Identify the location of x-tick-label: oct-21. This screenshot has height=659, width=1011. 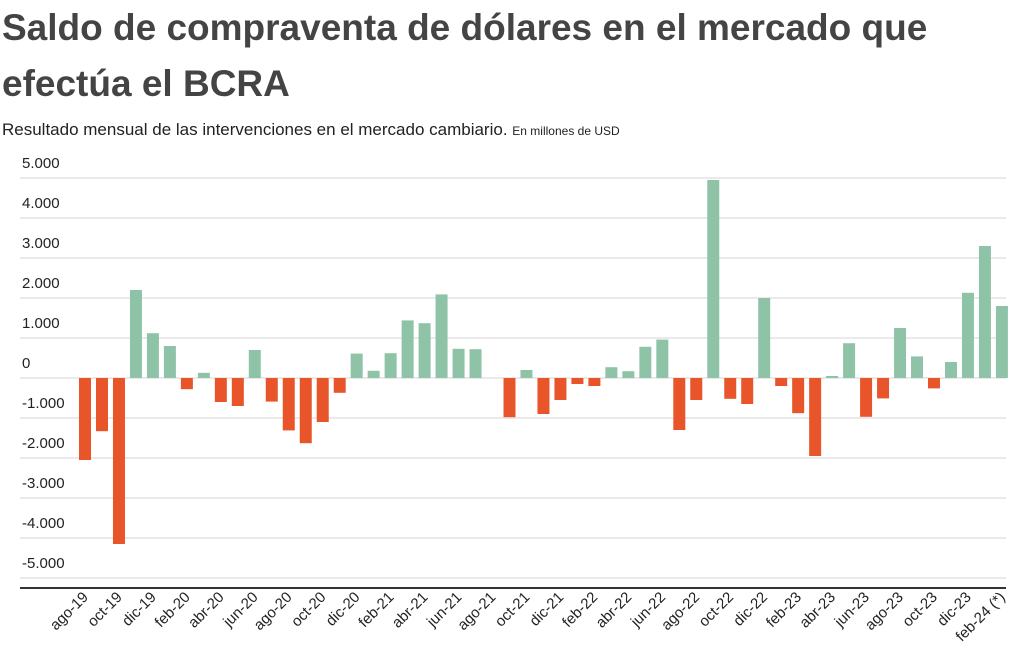
(513, 610).